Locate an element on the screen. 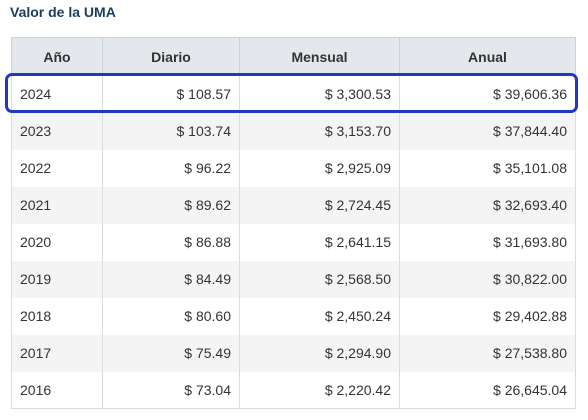 This screenshot has width=588, height=420. cell-year: 2023 is located at coordinates (57, 131).